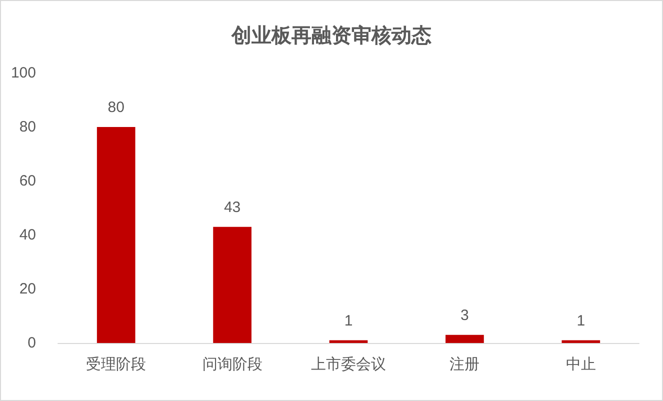 The image size is (663, 401). Describe the element at coordinates (116, 107) in the screenshot. I see `data-label: 80` at that location.